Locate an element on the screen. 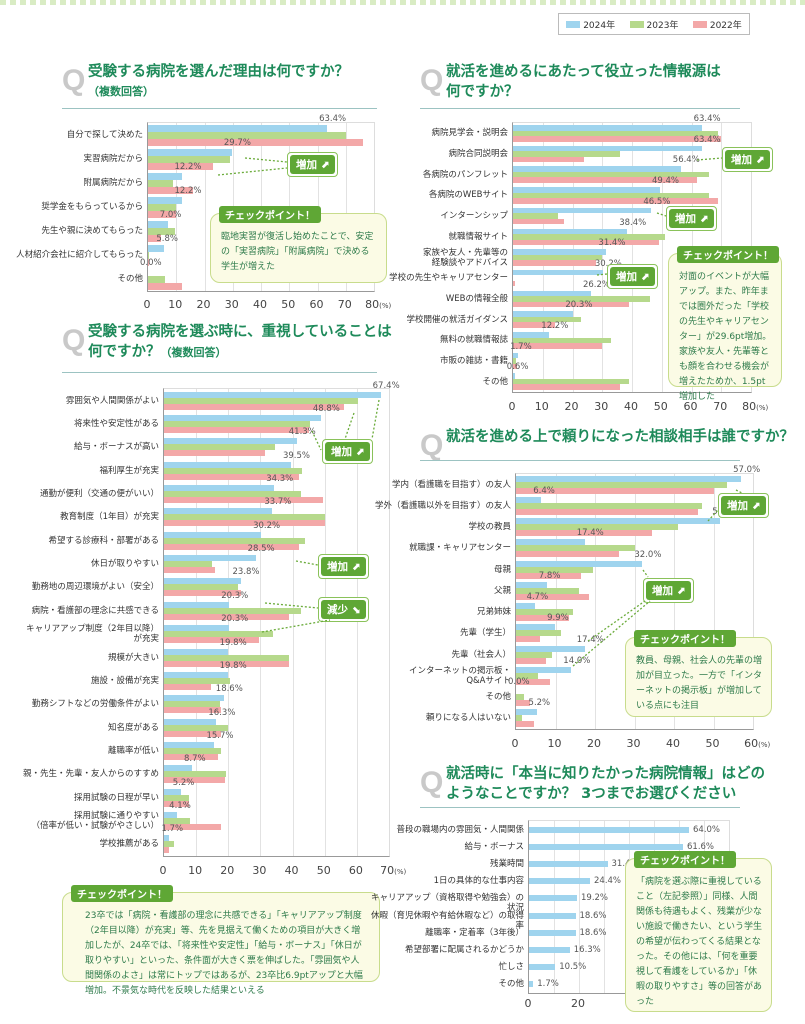 Image resolution: width=805 pixels, height=1024 pixels. legend-item-2024: 2024年 is located at coordinates (590, 24).